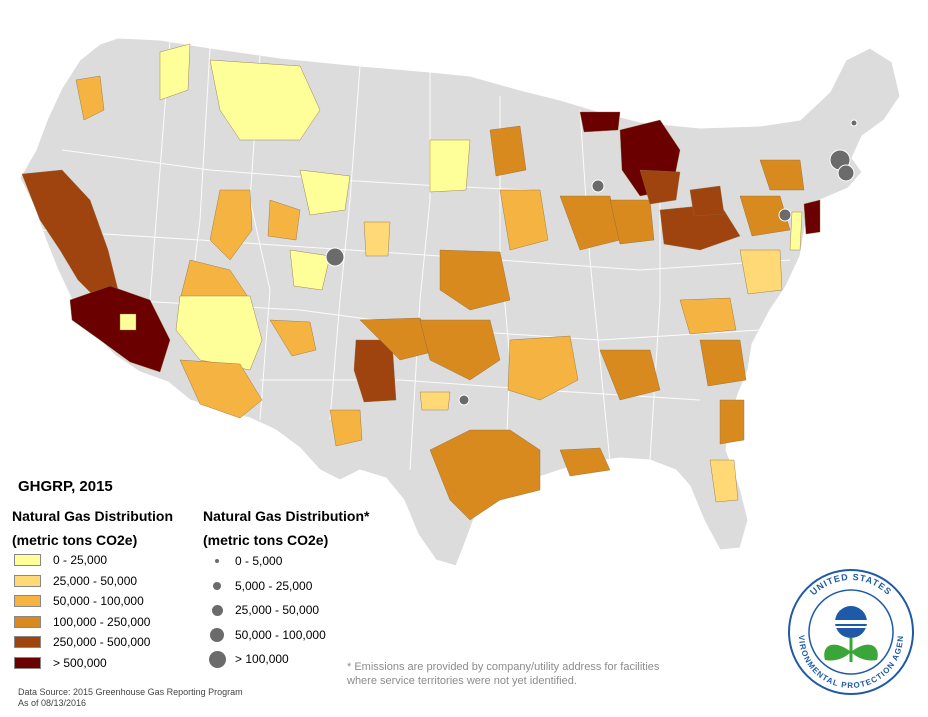 The image size is (928, 717). Describe the element at coordinates (262, 659) in the screenshot. I see `legend-label: > 100,000` at that location.